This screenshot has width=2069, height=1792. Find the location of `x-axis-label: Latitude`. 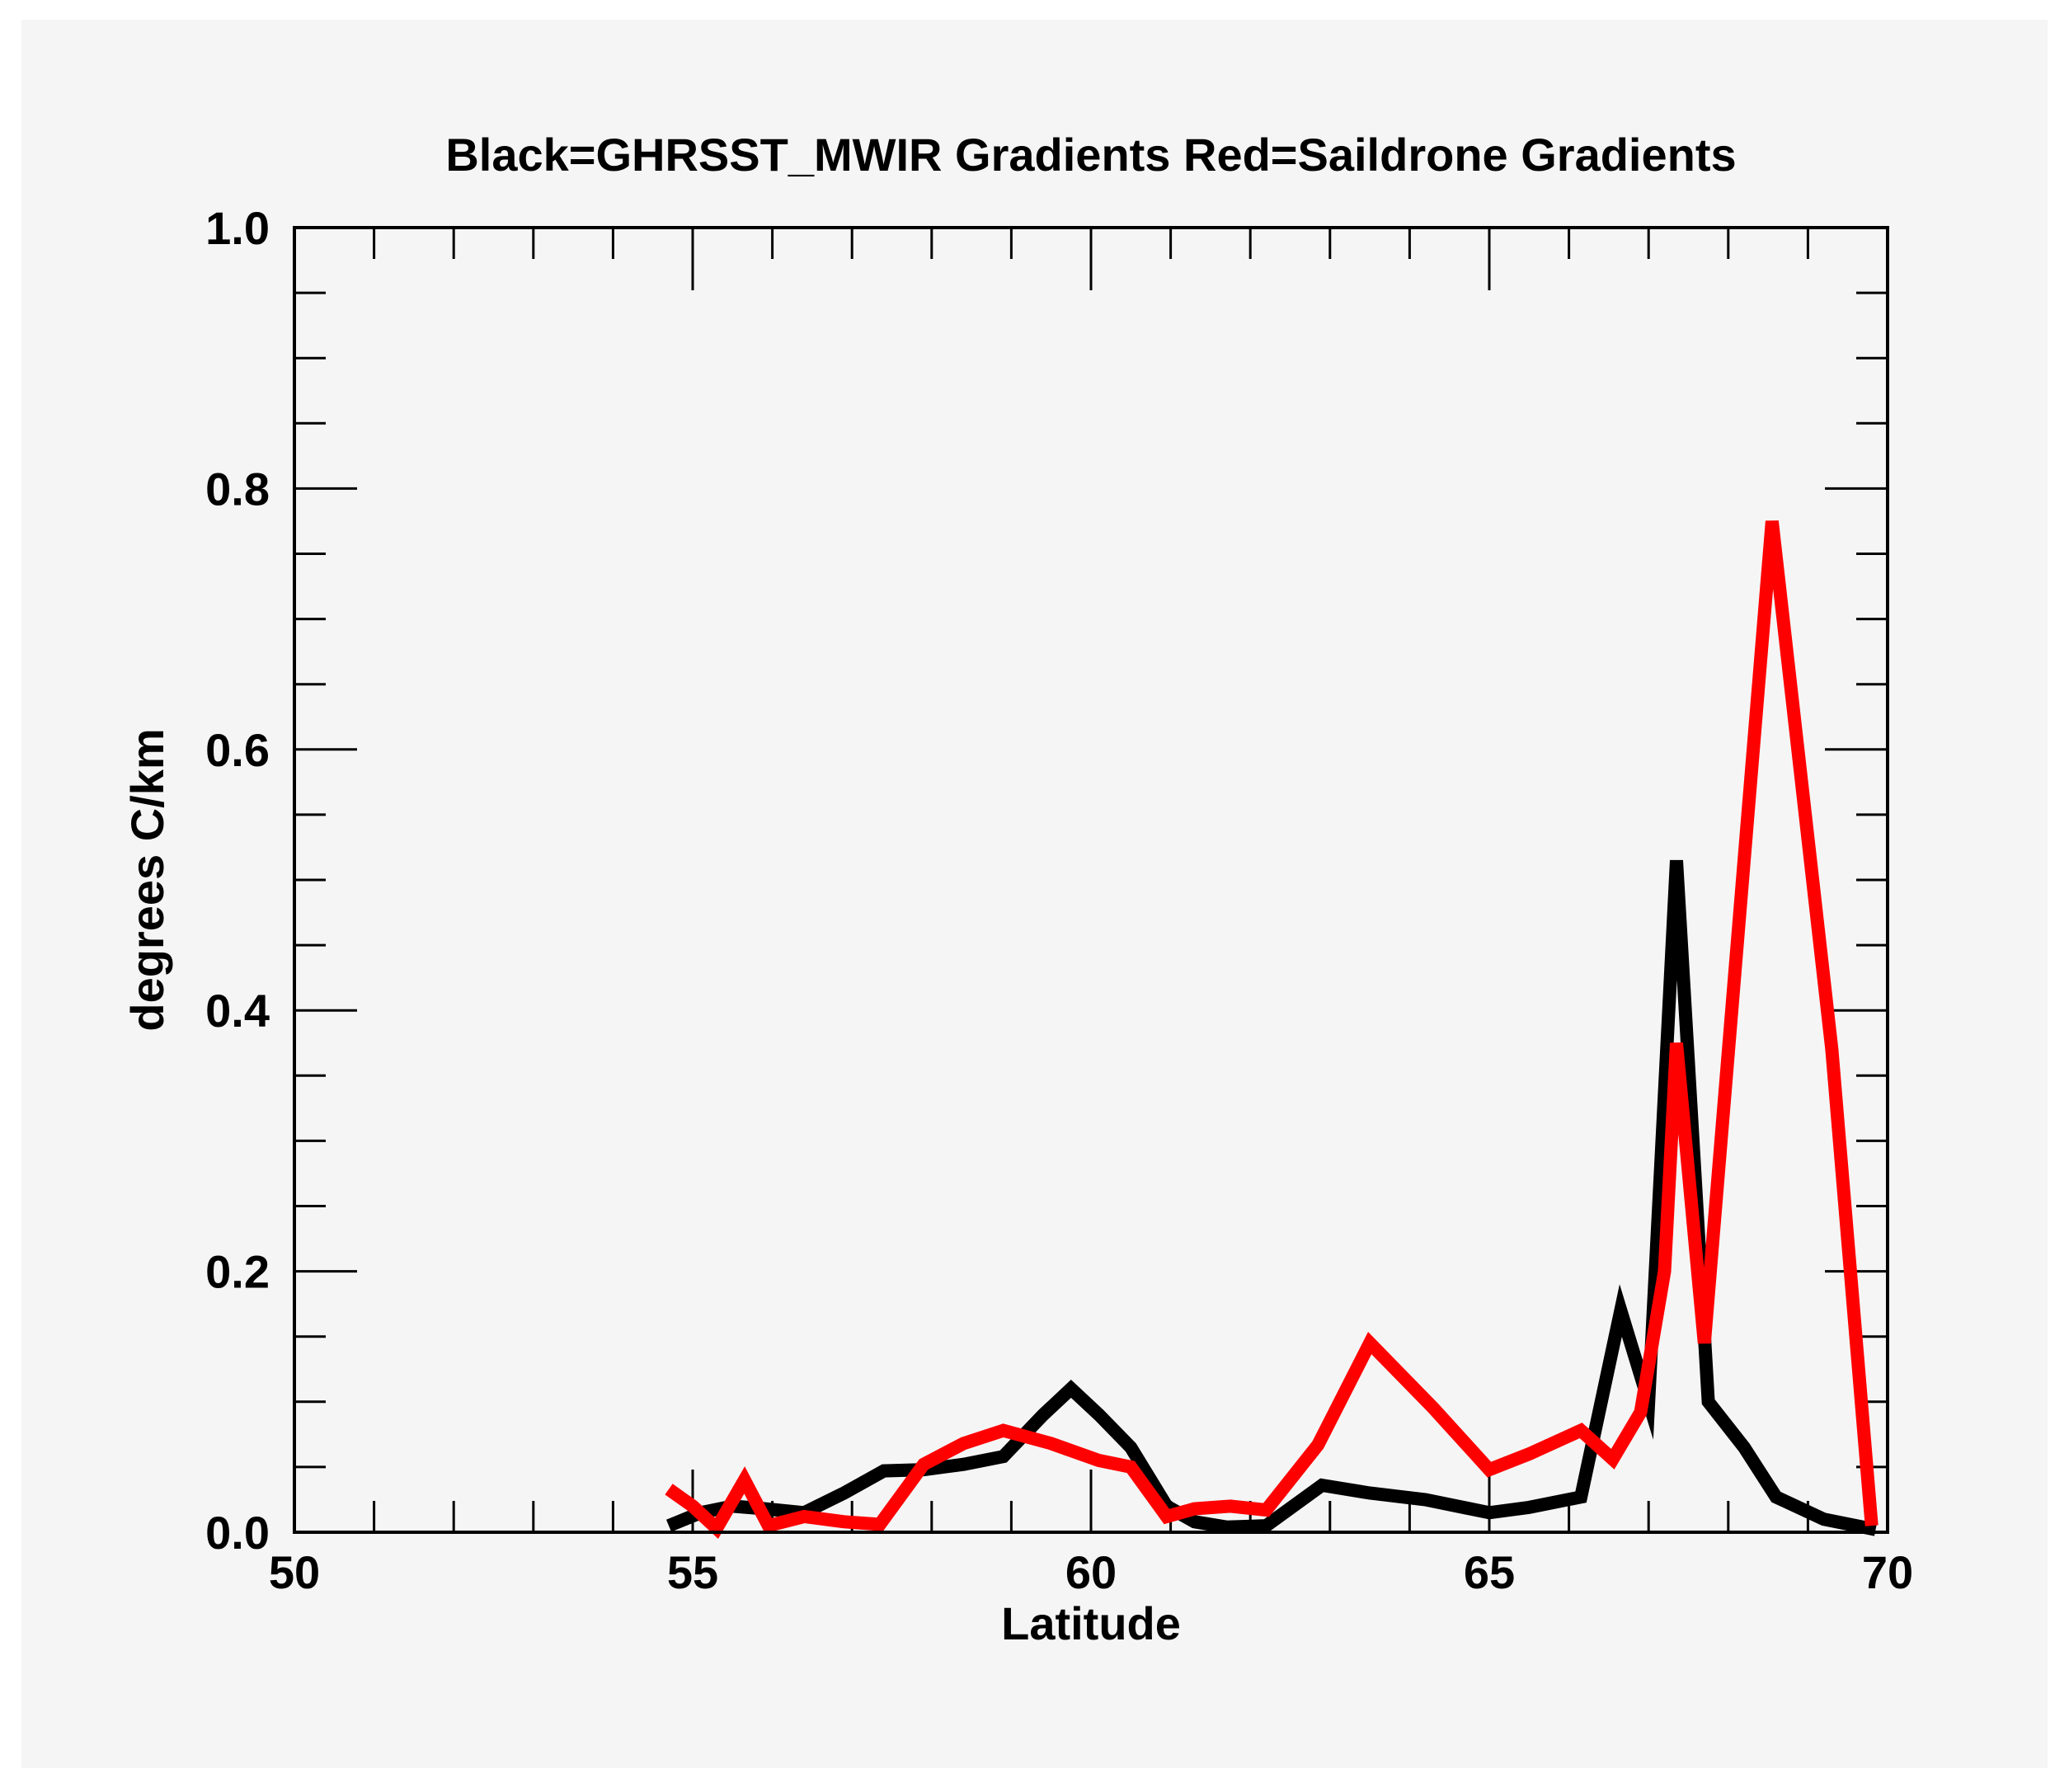

x-axis-label: Latitude is located at coordinates (1091, 1623).